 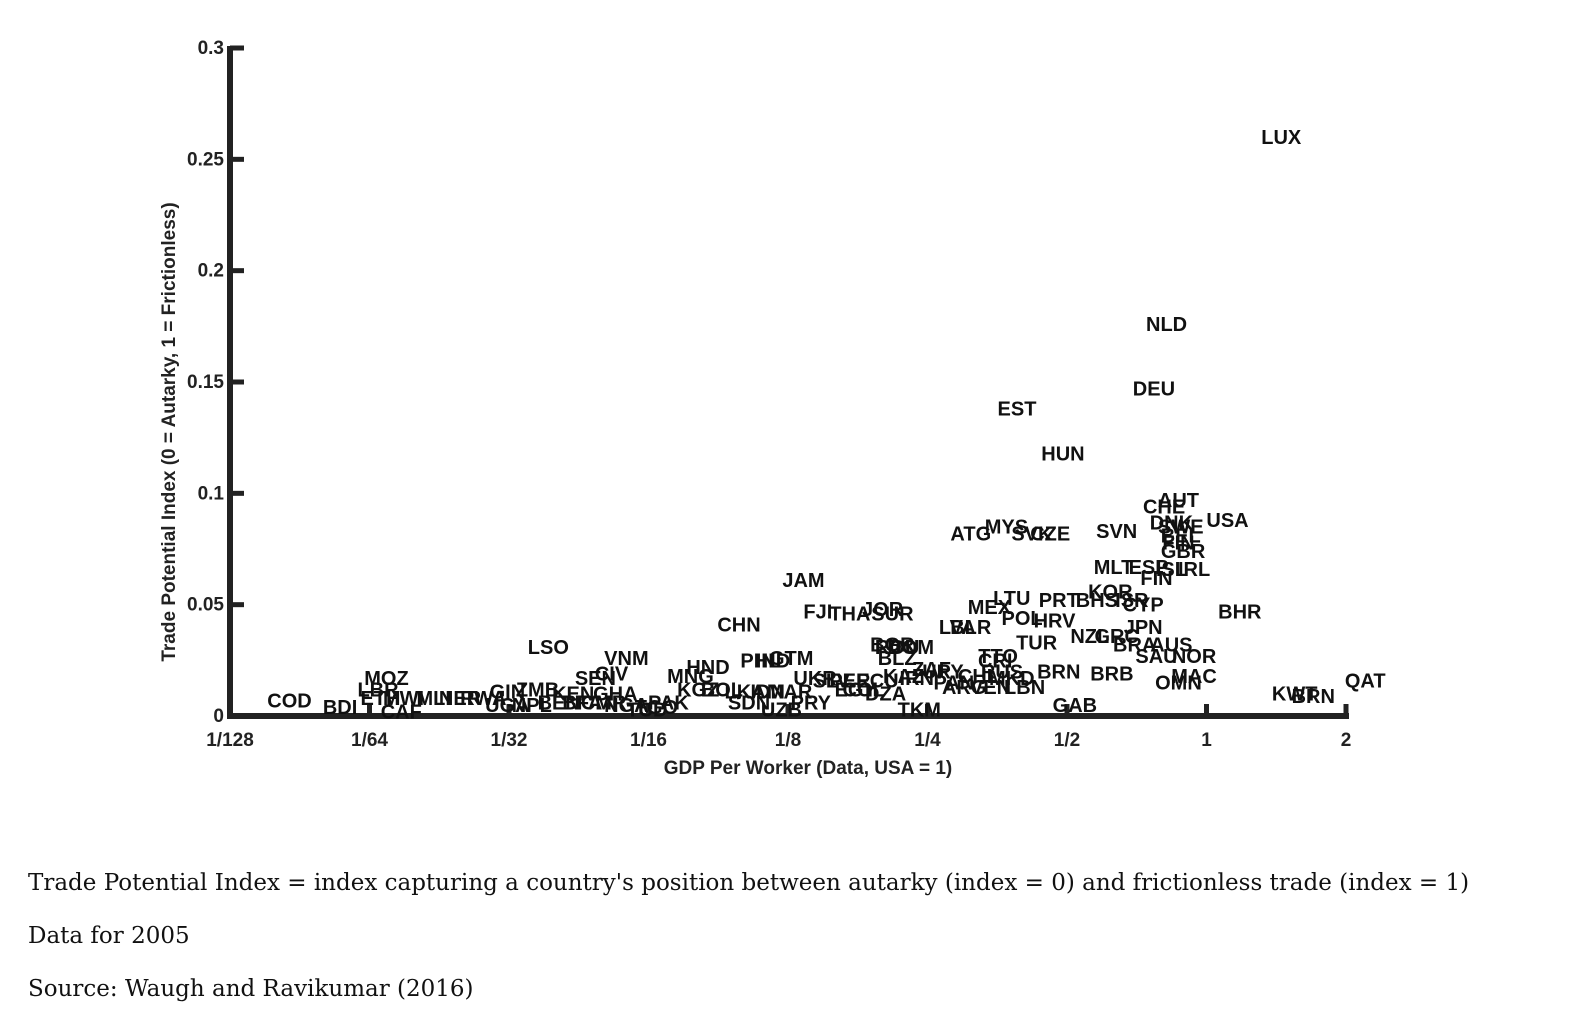 What do you see at coordinates (877, 681) in the screenshot?
I see `country-label-dense: ECU` at bounding box center [877, 681].